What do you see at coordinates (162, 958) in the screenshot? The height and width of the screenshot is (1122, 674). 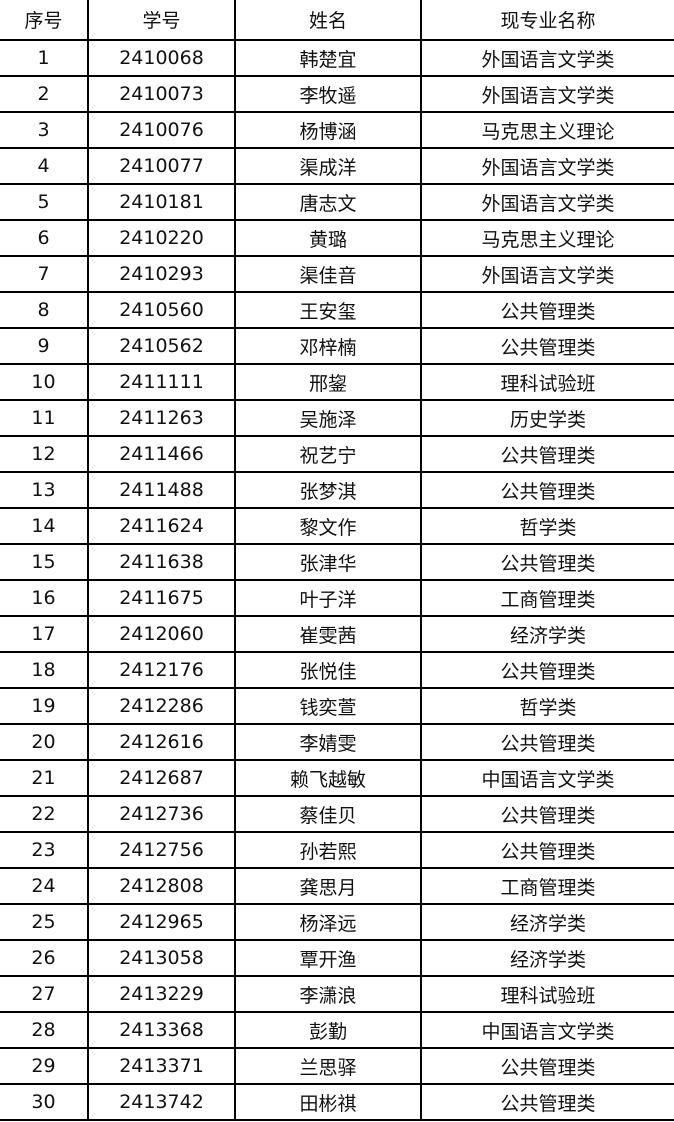 I see `cell-student-id: 2413058` at bounding box center [162, 958].